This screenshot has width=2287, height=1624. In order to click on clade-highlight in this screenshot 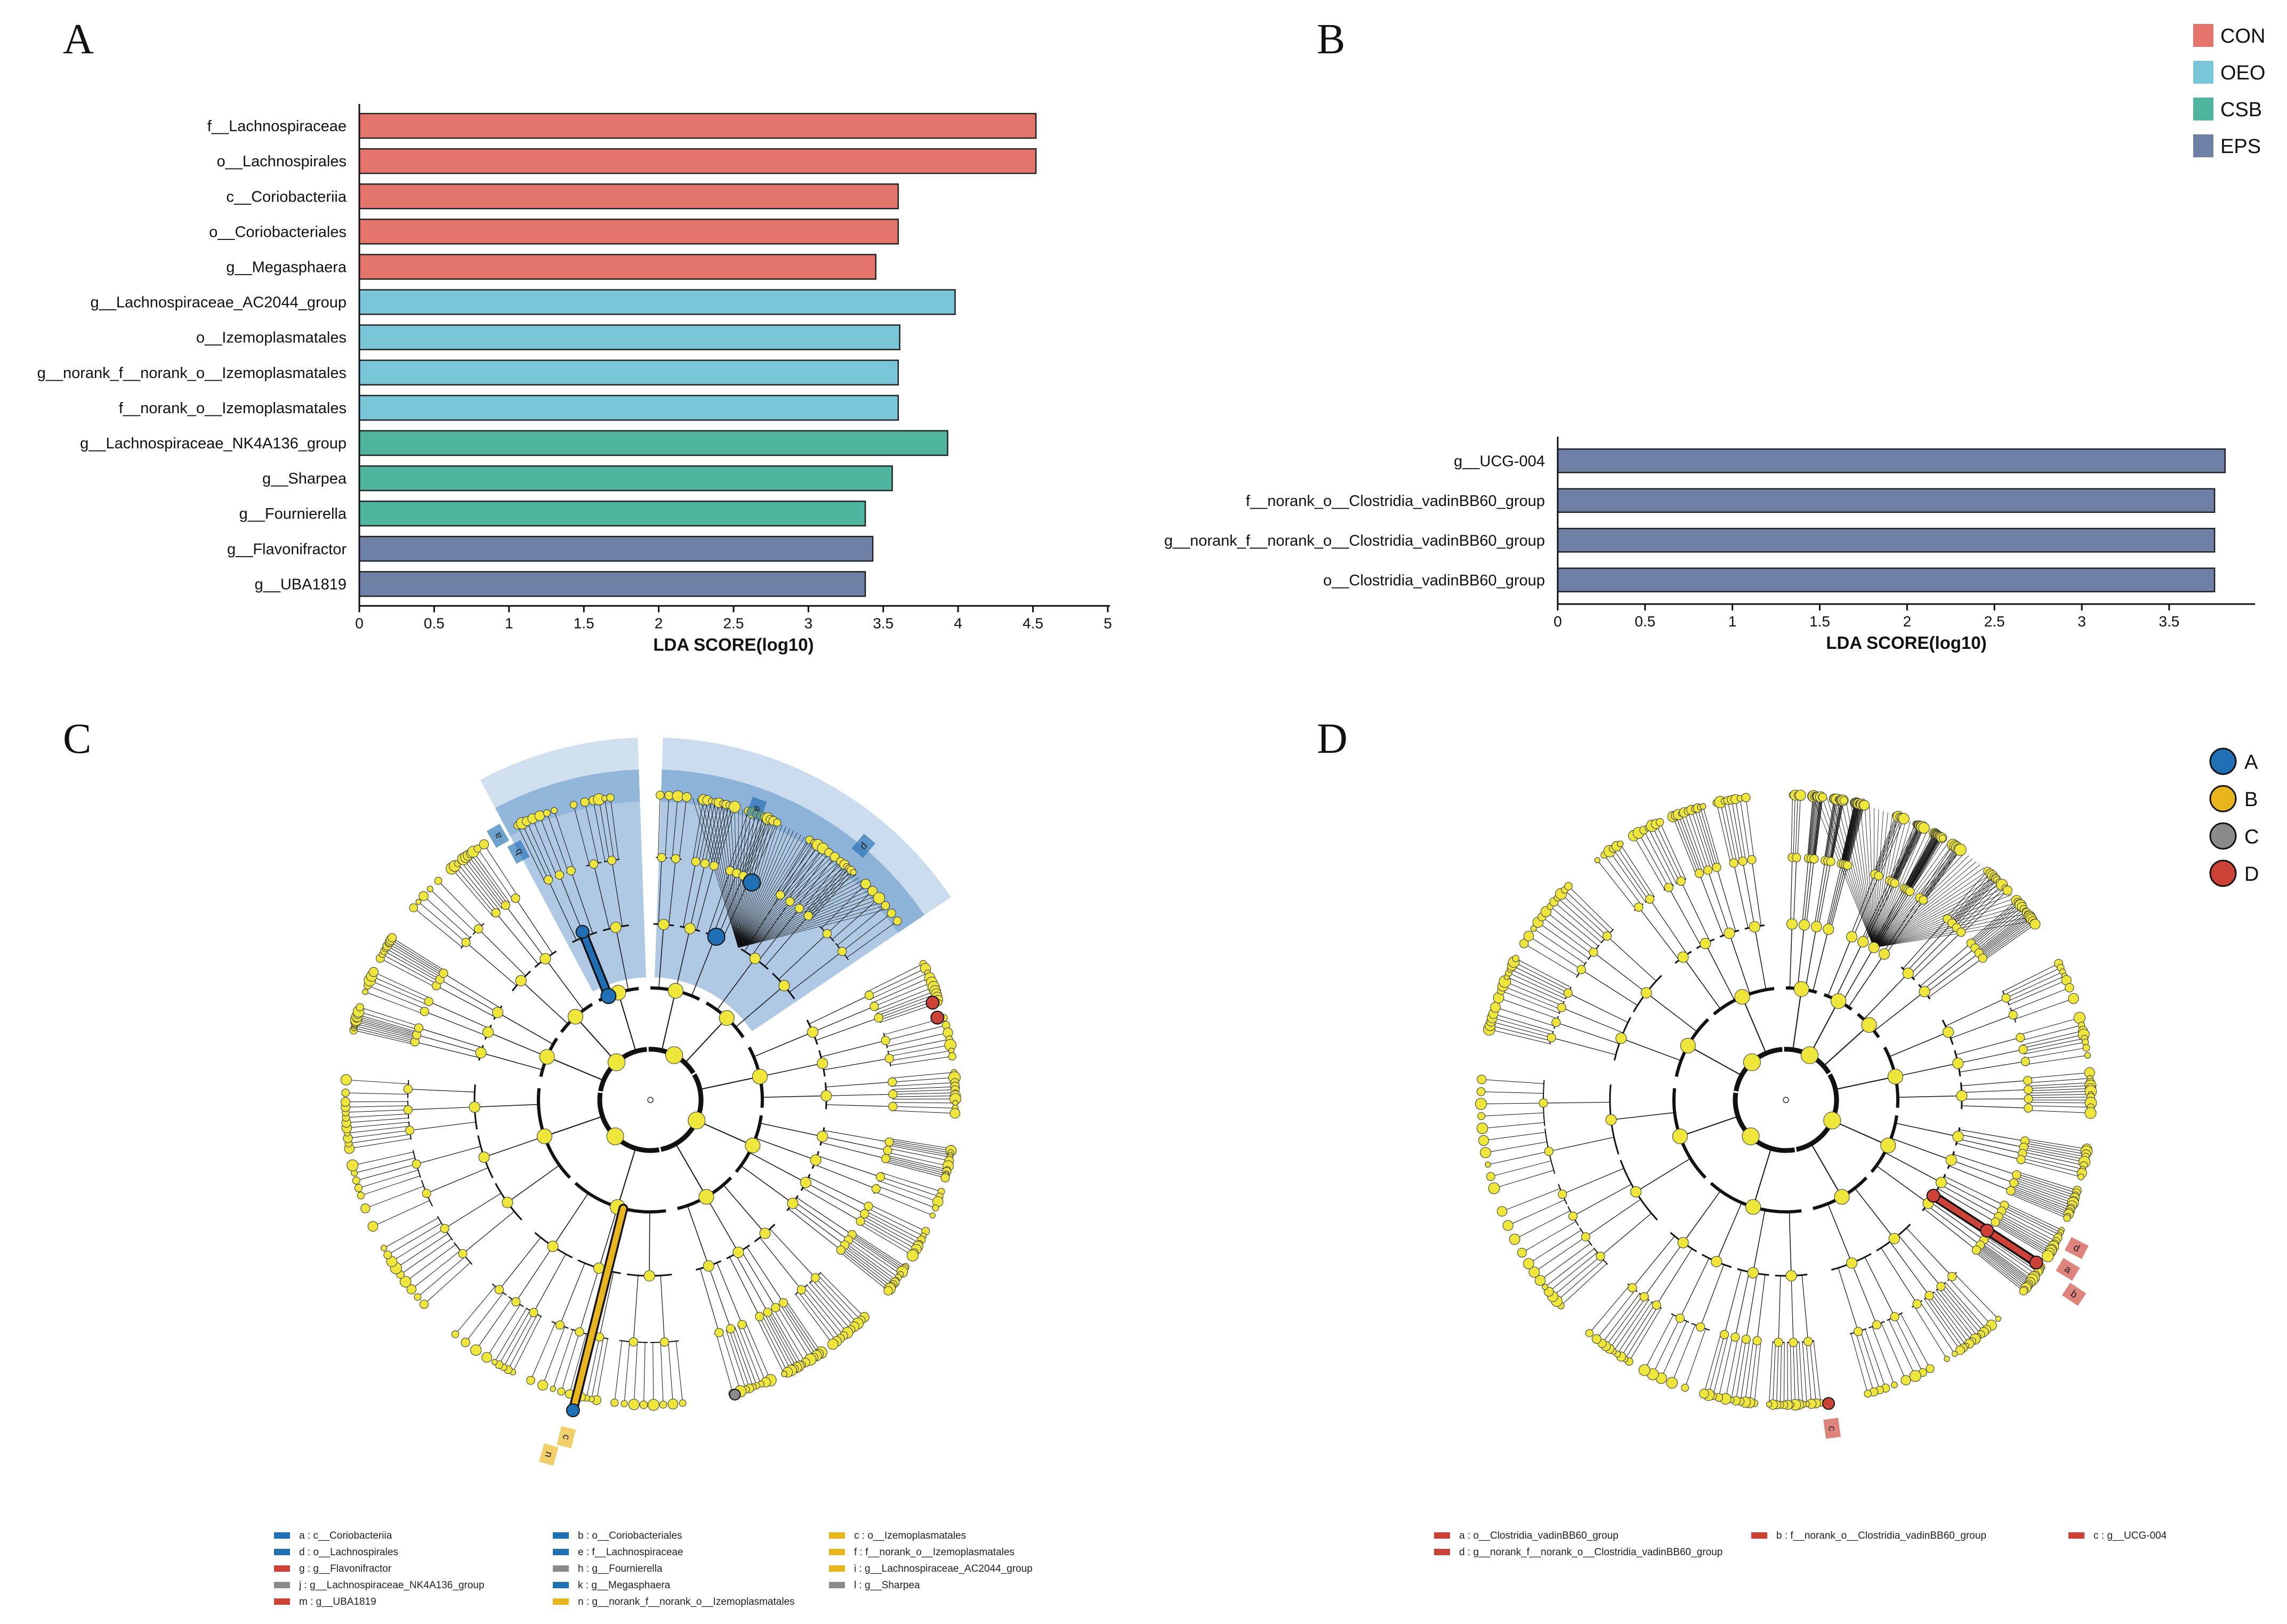, I will do `click(806, 835)`.